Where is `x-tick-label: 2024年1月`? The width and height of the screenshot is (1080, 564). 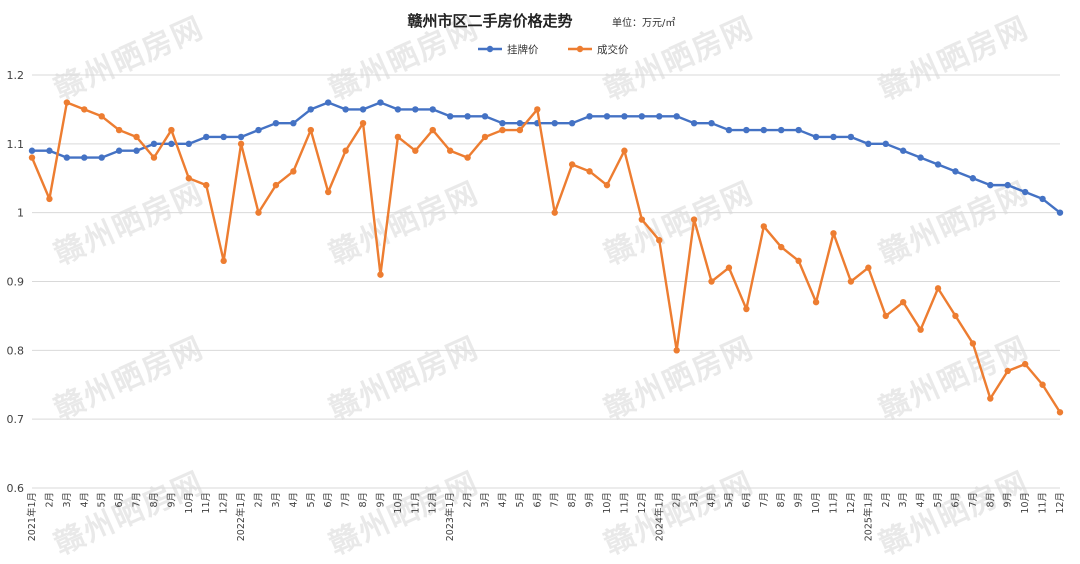 x-tick-label: 2024年1月 is located at coordinates (659, 516).